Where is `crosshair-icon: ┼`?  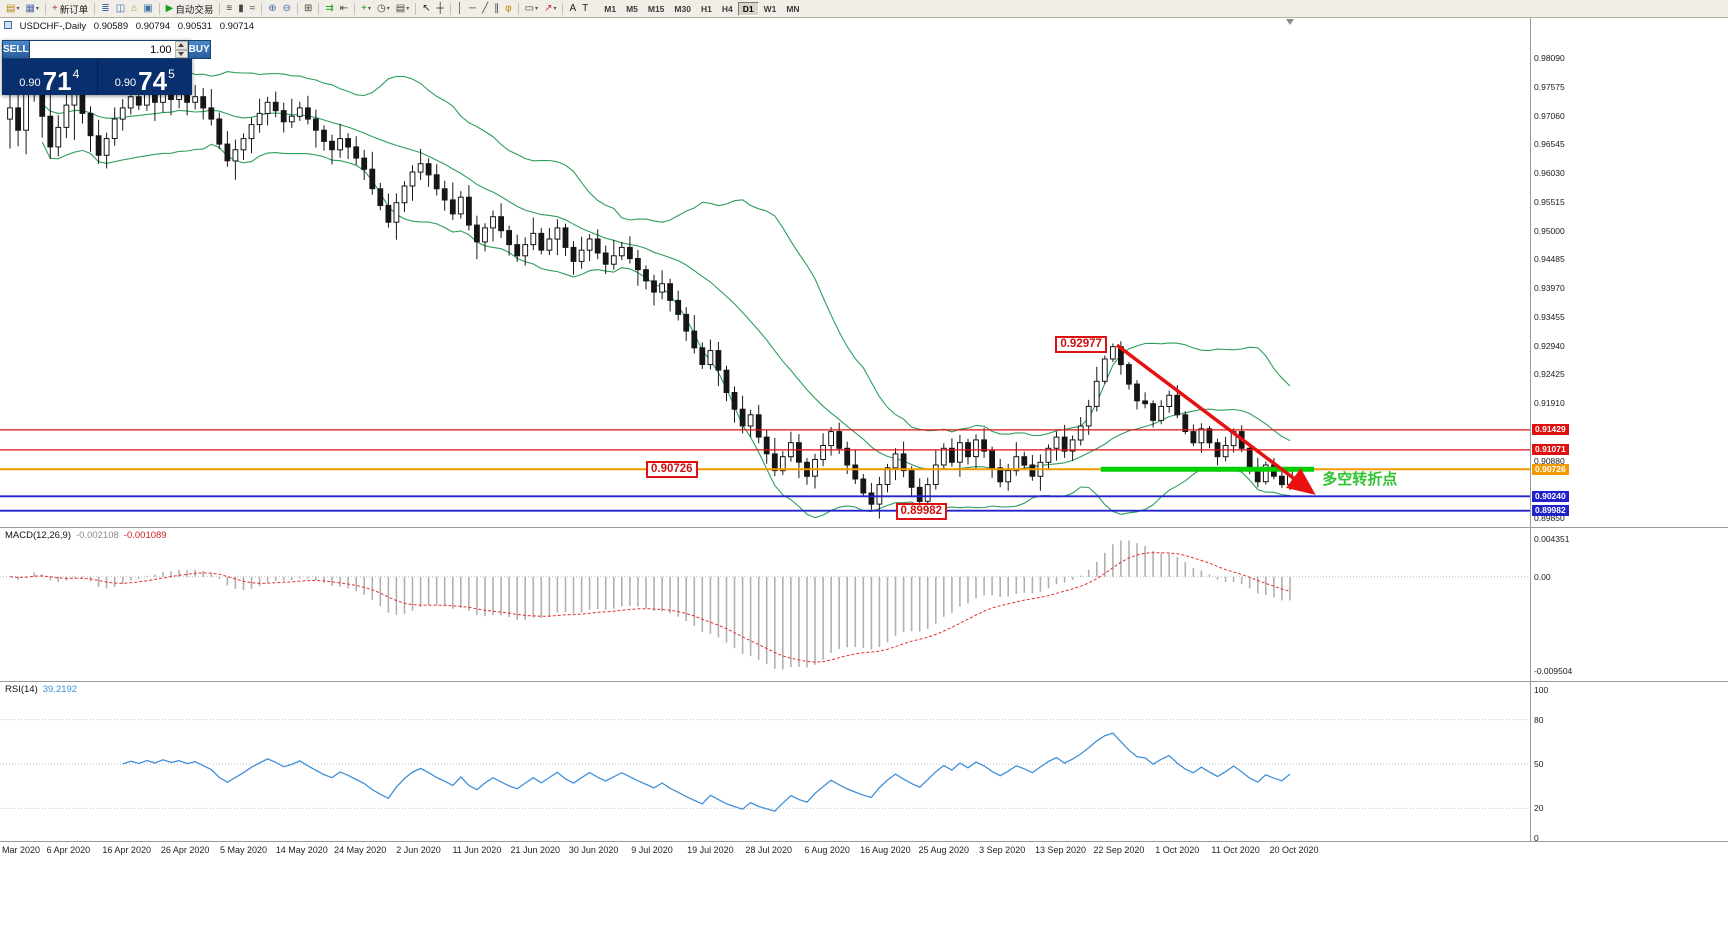 crosshair-icon: ┼ is located at coordinates (440, 9).